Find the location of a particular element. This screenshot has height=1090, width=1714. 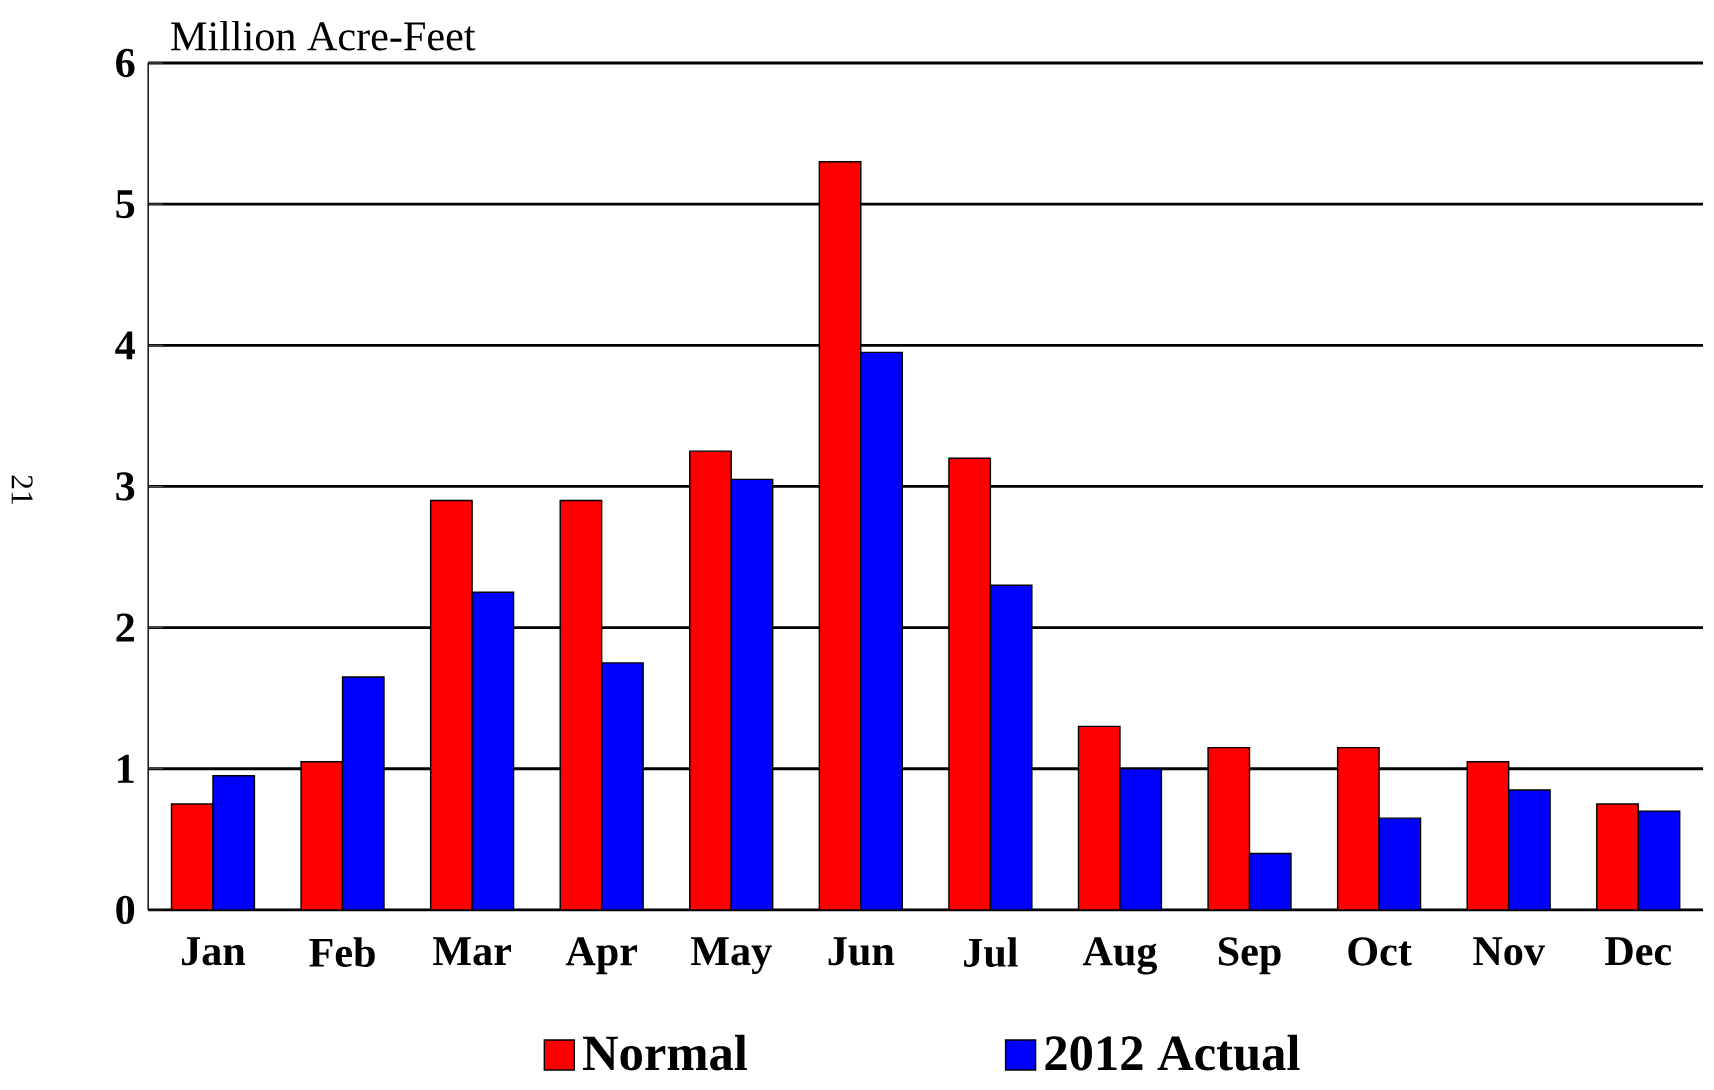

y-axis-title: Million Acre-Feet is located at coordinates (323, 35).